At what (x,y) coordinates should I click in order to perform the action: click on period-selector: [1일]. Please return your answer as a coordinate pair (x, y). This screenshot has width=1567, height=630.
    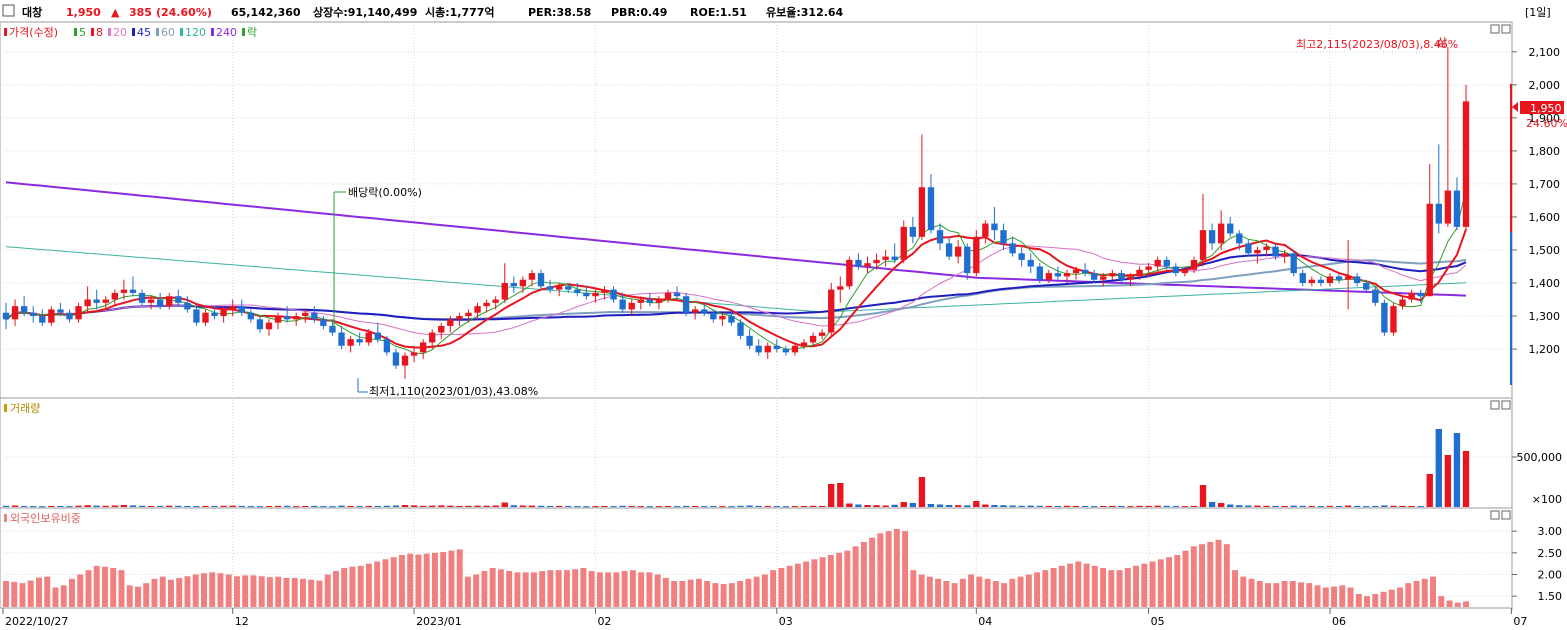
    Looking at the image, I should click on (1538, 12).